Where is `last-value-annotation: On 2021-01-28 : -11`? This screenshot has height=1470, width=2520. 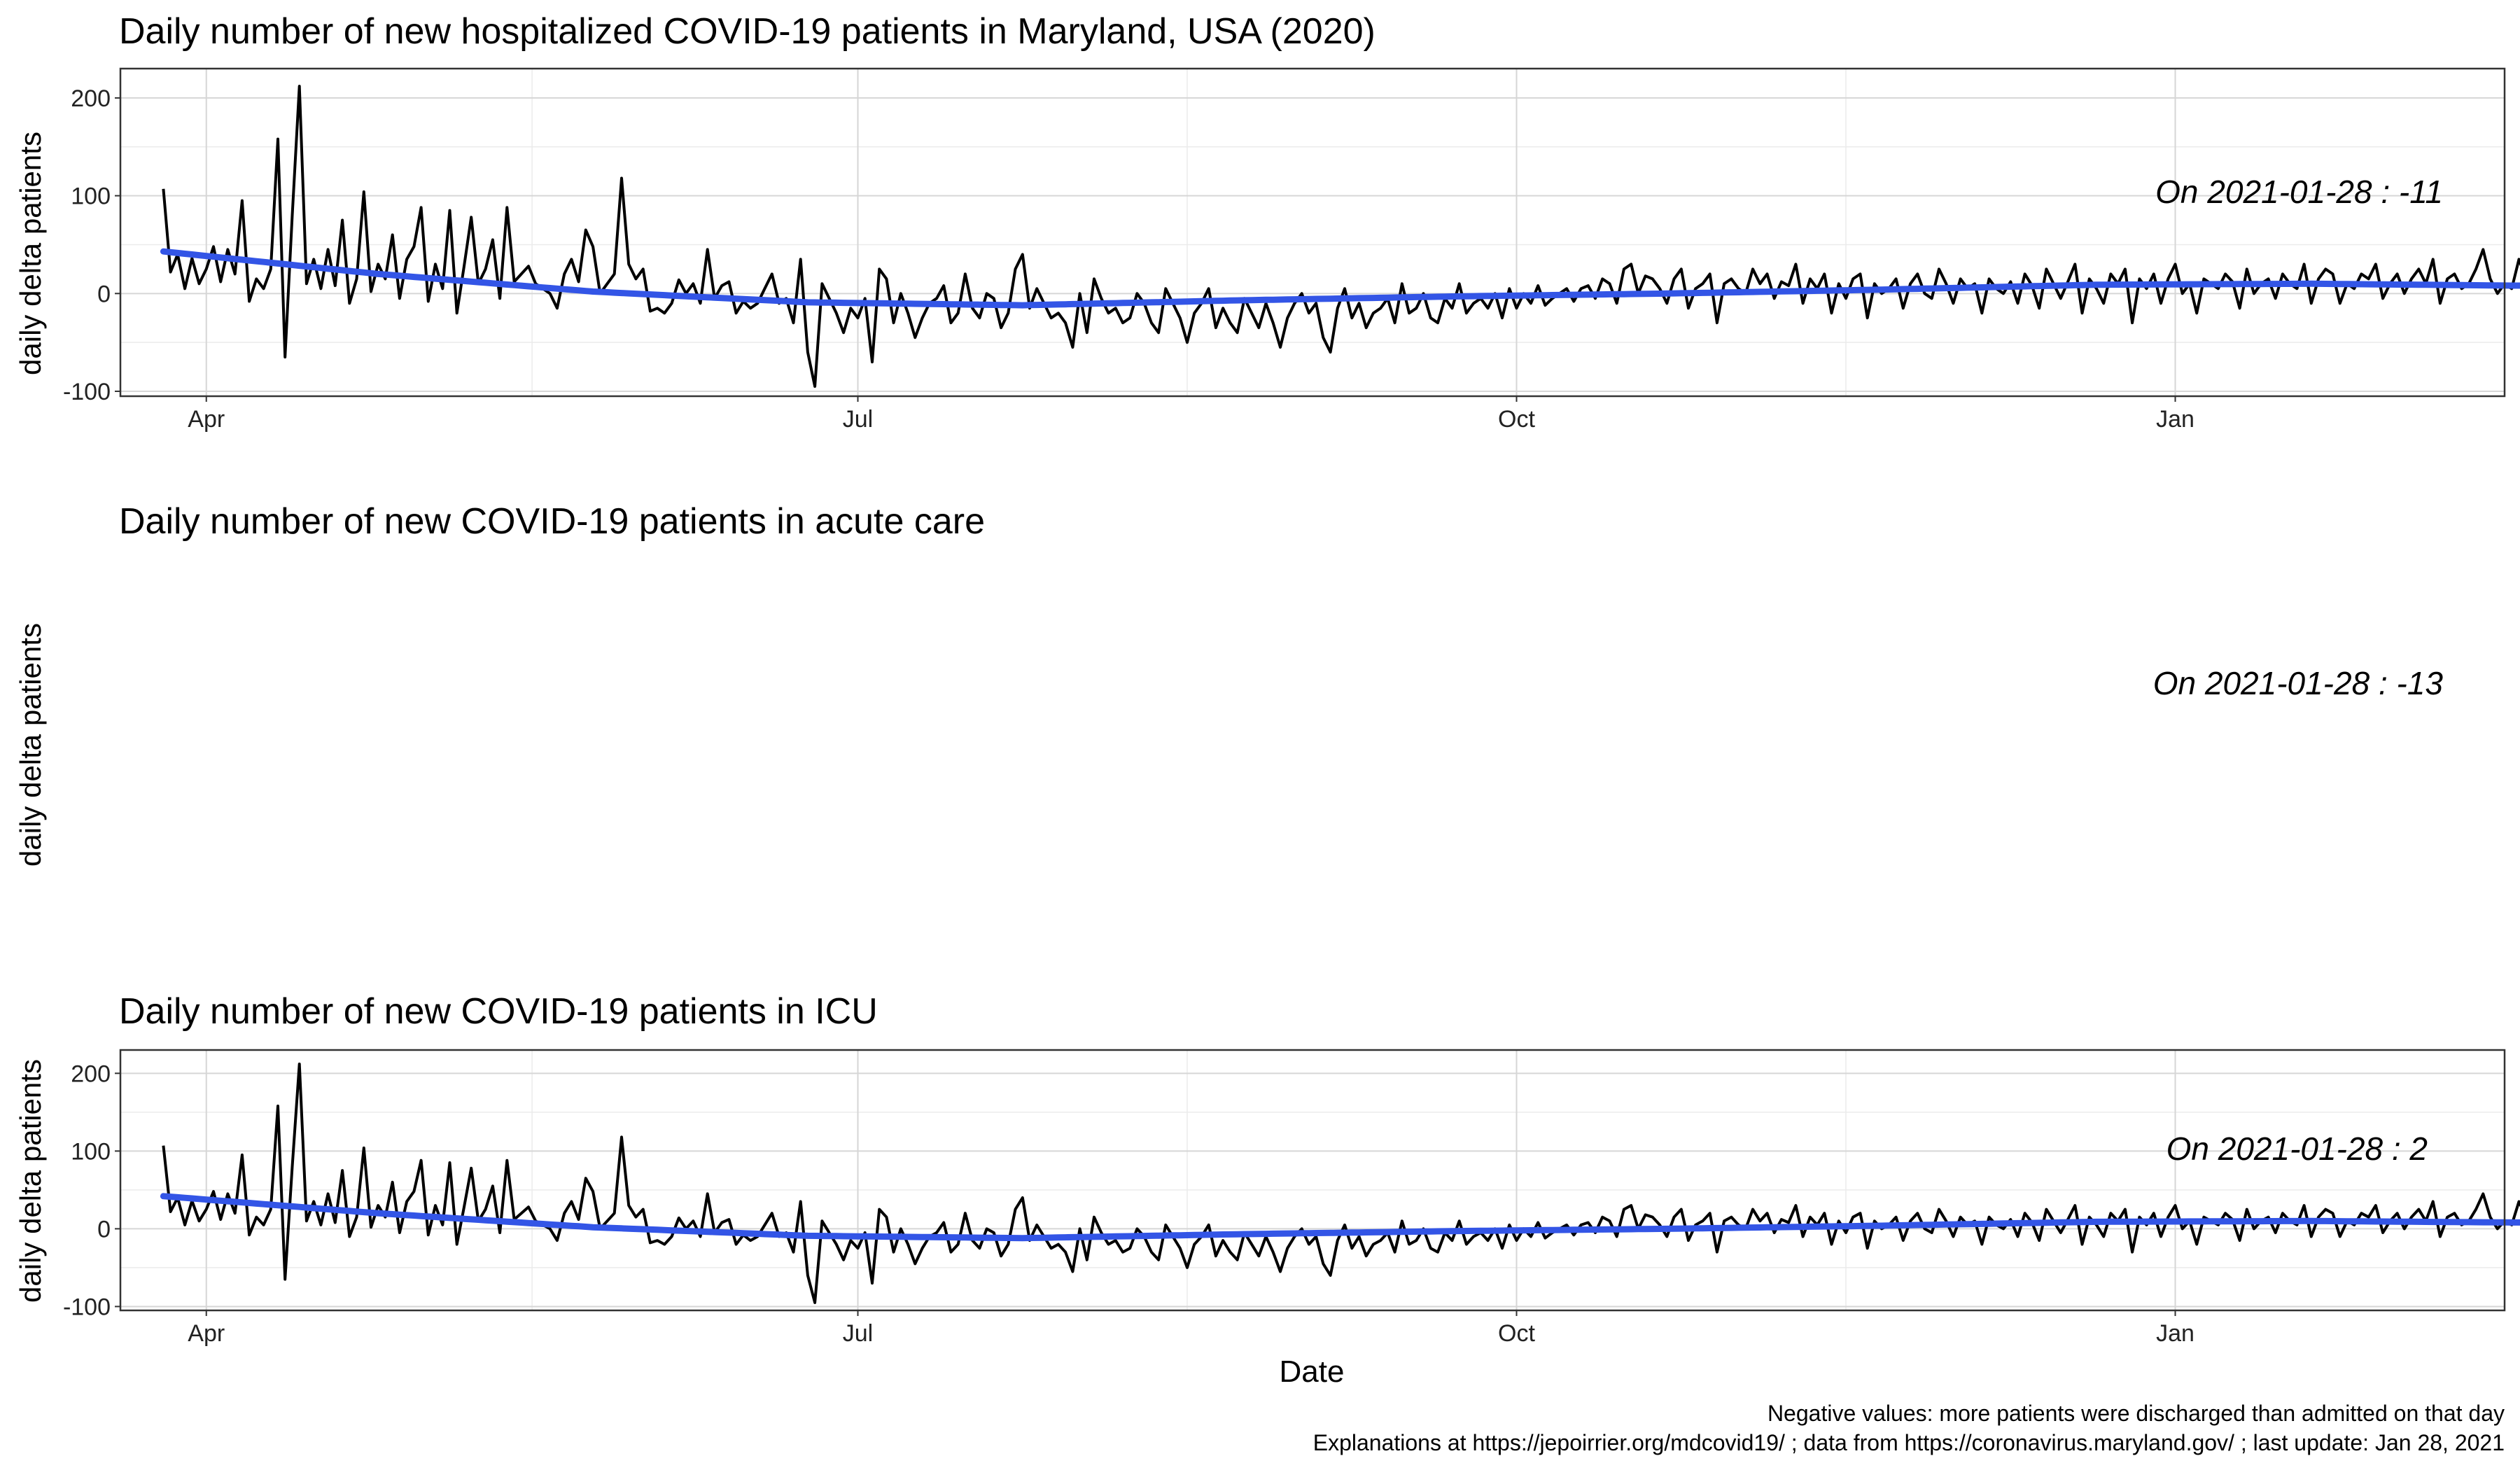
last-value-annotation: On 2021-01-28 : -11 is located at coordinates (2299, 192).